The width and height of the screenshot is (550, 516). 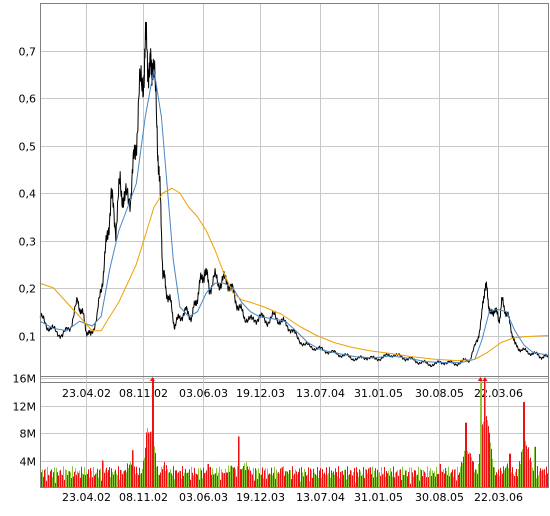 I want to click on volume-clip-marker, so click(x=485, y=379).